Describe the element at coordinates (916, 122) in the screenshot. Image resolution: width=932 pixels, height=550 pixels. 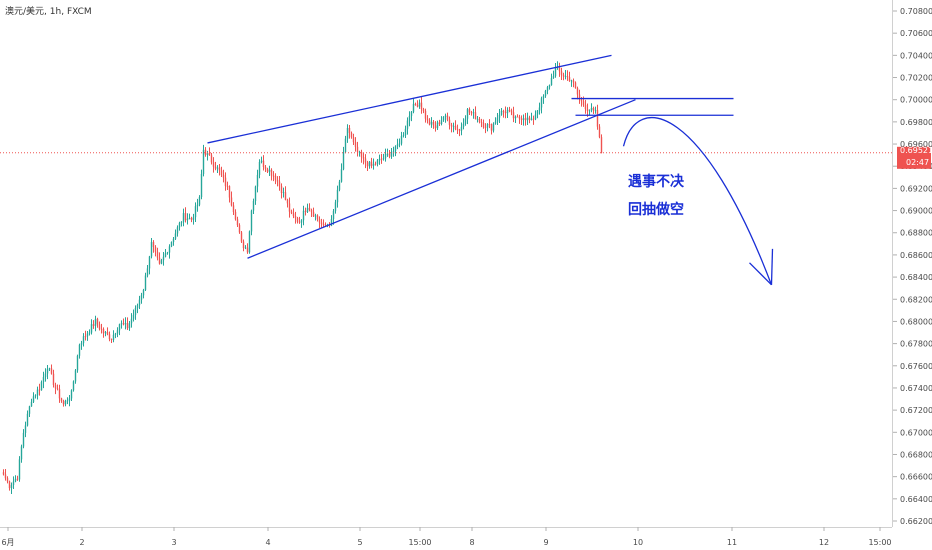
I see `y-tick-label: 0.69800` at that location.